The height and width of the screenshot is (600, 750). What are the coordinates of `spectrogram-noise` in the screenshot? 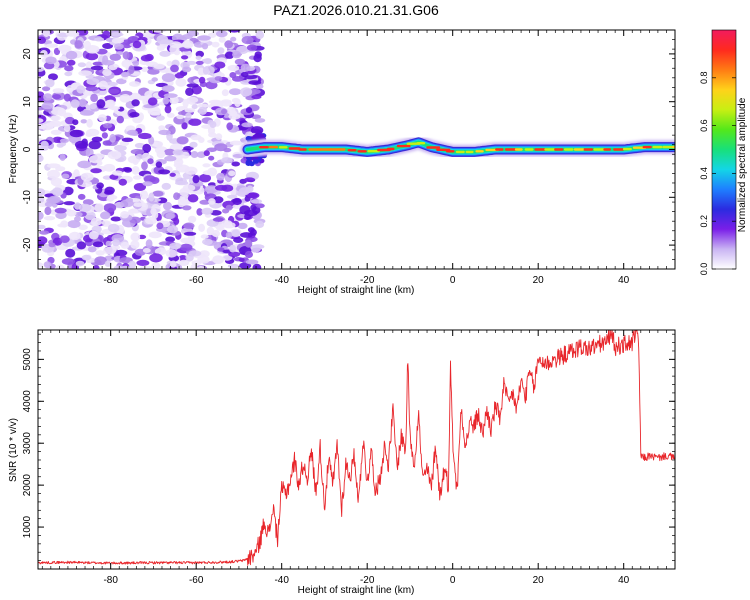 It's located at (153, 149).